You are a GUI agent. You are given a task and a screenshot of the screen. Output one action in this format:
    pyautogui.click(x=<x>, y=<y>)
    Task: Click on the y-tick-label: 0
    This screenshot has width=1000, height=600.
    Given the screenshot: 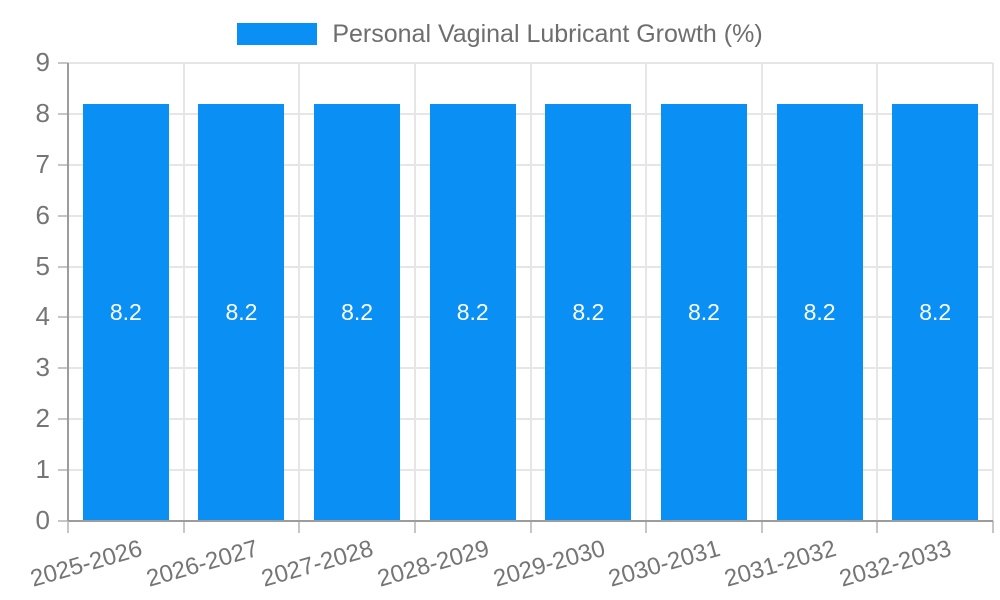 What is the action you would take?
    pyautogui.click(x=42, y=519)
    